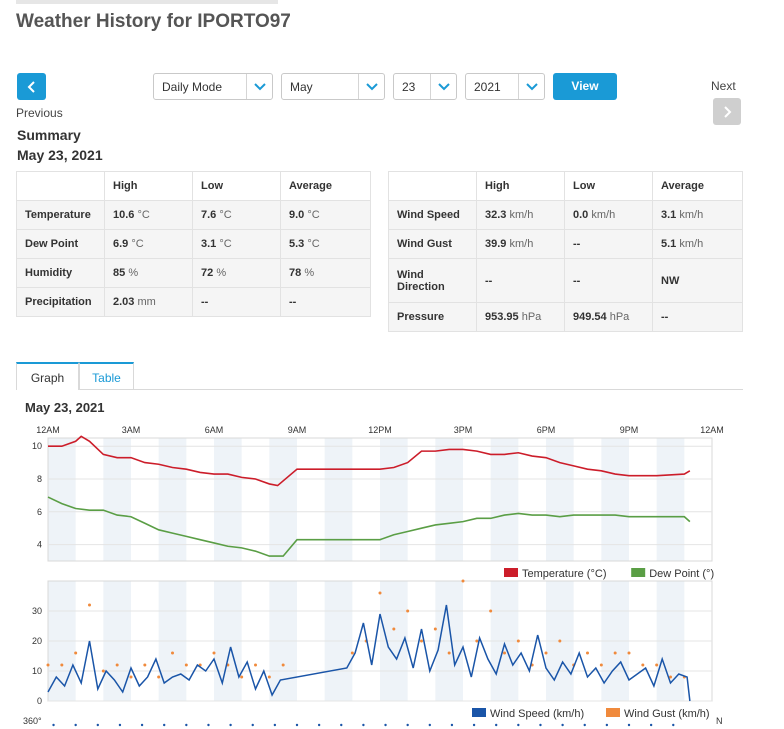 The width and height of the screenshot is (784, 729). What do you see at coordinates (37, 611) in the screenshot?
I see `y-tick-label: 30` at bounding box center [37, 611].